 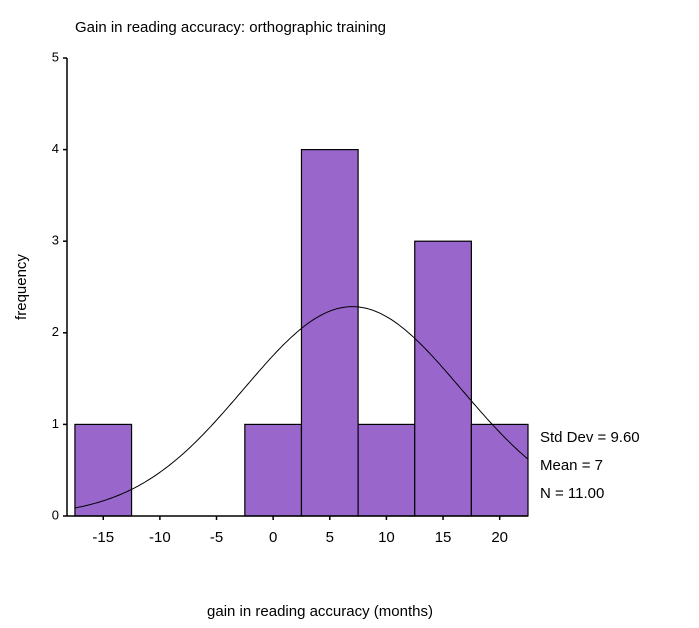 I want to click on x-tick-label: -10, so click(x=160, y=537).